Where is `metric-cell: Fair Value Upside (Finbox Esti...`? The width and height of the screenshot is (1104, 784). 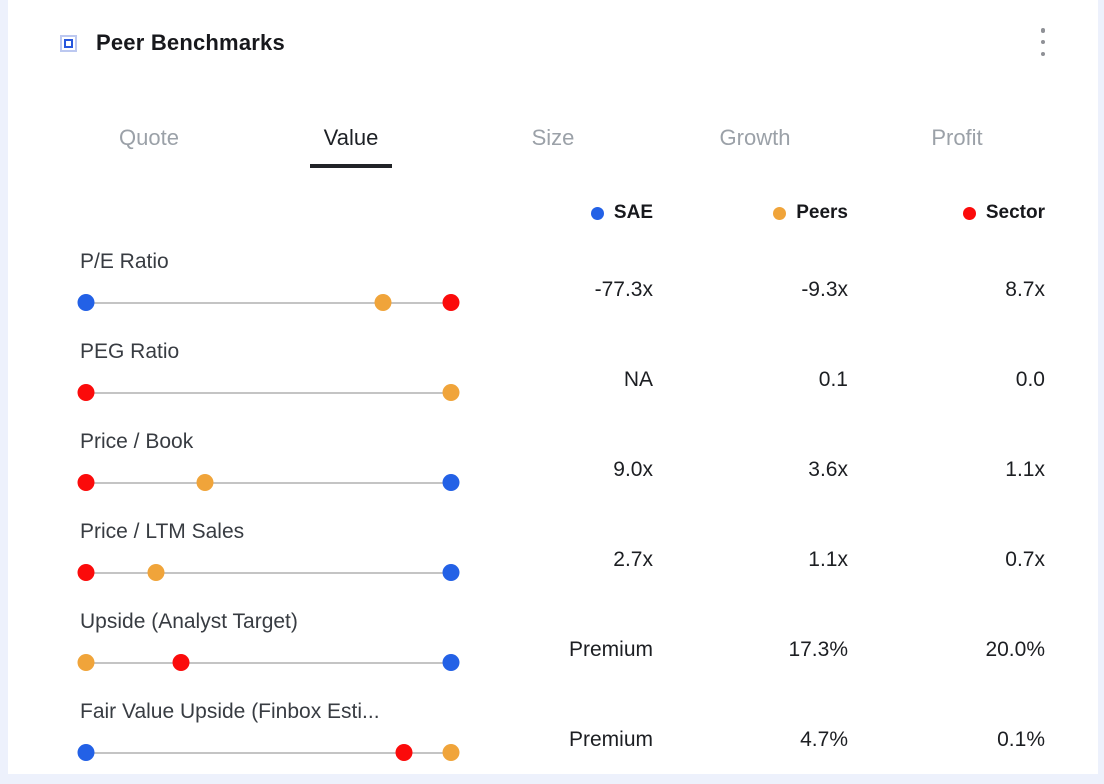
metric-cell: Fair Value Upside (Finbox Esti... is located at coordinates (268, 733).